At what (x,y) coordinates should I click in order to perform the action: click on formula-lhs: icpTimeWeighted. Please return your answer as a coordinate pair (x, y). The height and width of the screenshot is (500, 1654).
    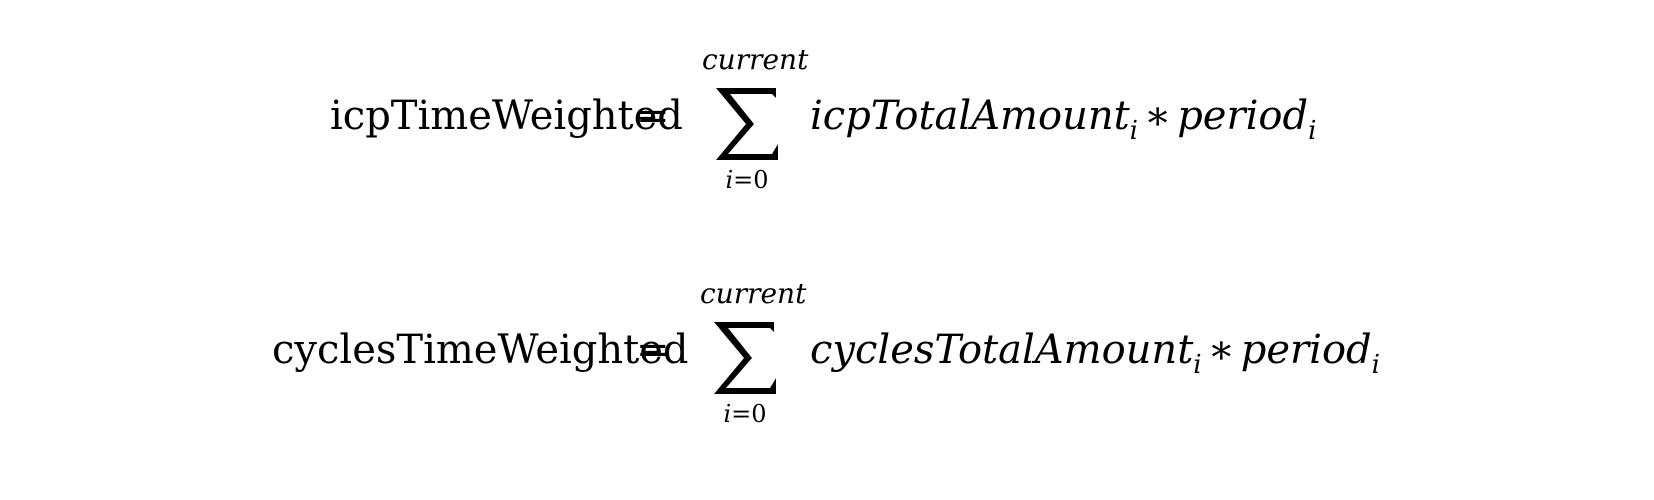
    Looking at the image, I should click on (506, 116).